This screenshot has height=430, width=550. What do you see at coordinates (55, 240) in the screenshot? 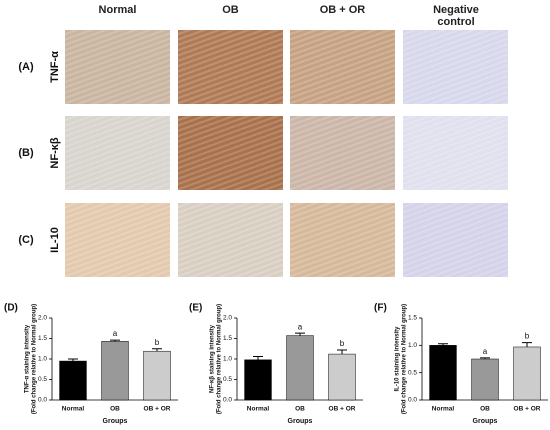
I see `row-marker: IL-10` at bounding box center [55, 240].